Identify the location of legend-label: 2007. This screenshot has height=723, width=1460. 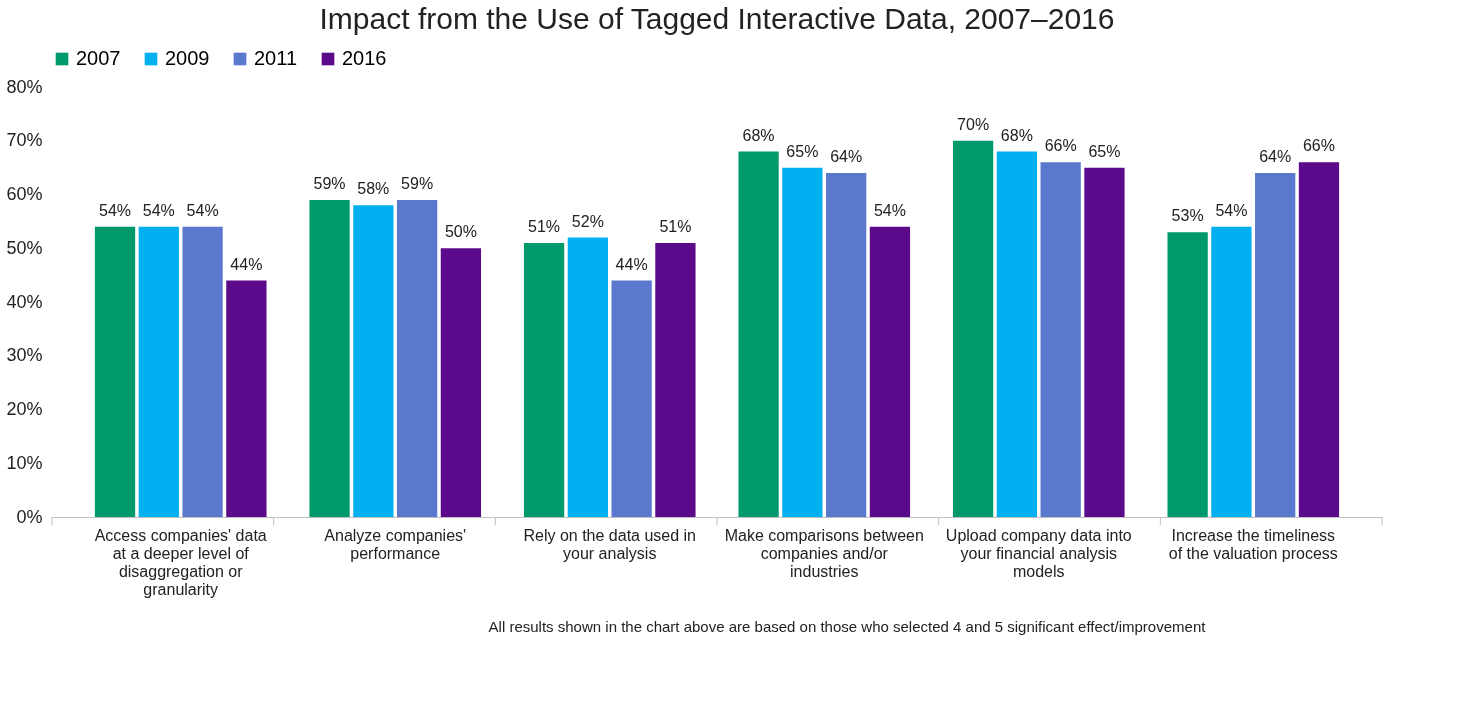
(98, 58).